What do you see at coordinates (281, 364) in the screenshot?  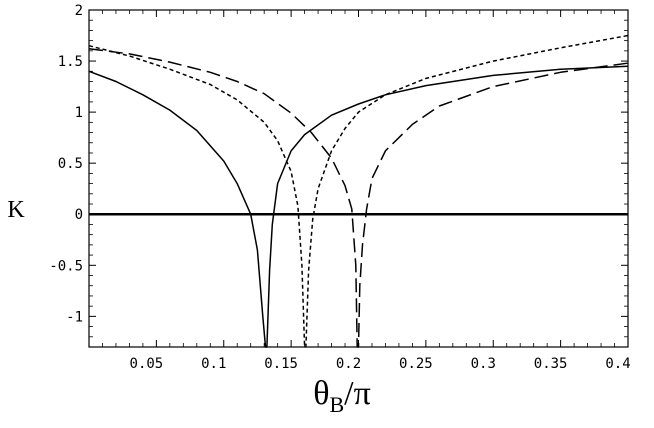 I see `x-tick-label: 0.15` at bounding box center [281, 364].